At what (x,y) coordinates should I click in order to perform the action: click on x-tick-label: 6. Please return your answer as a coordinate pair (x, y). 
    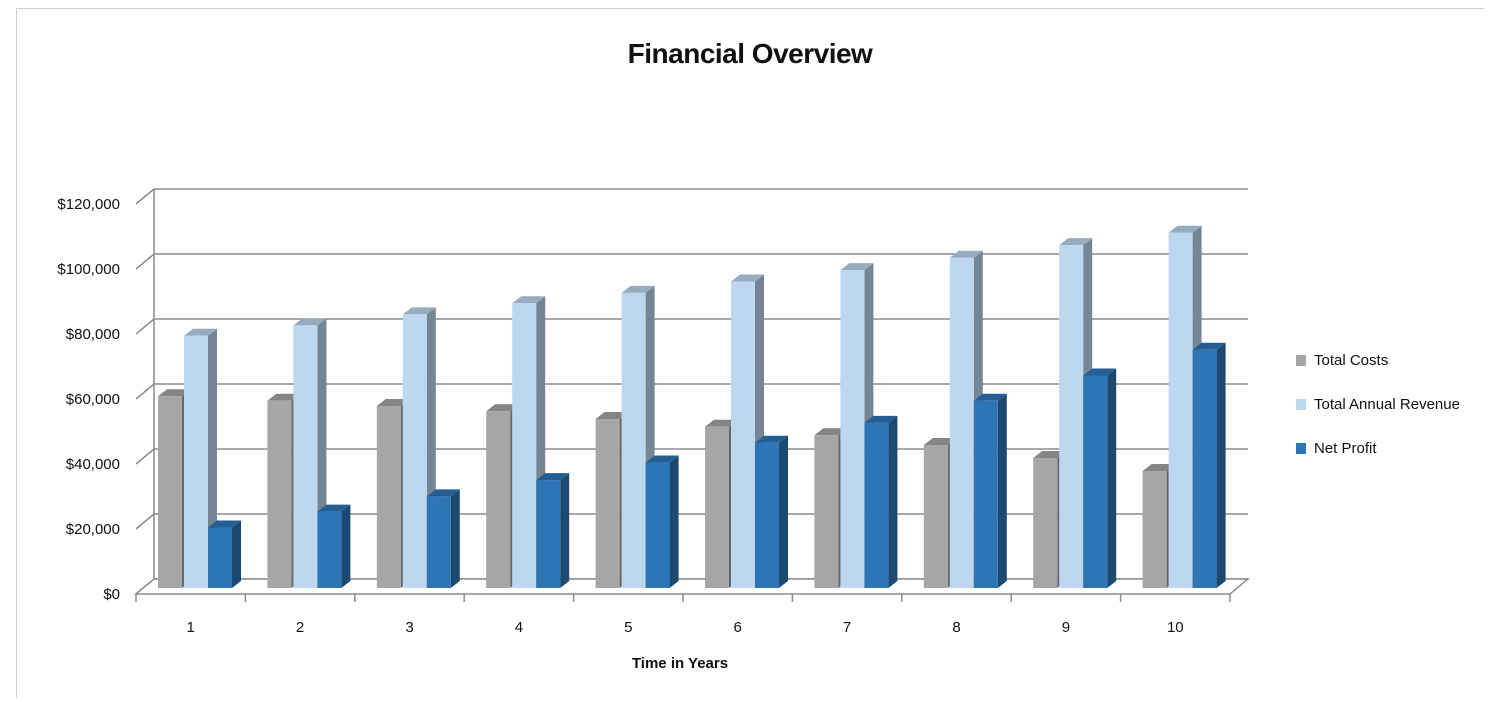
    Looking at the image, I should click on (738, 627).